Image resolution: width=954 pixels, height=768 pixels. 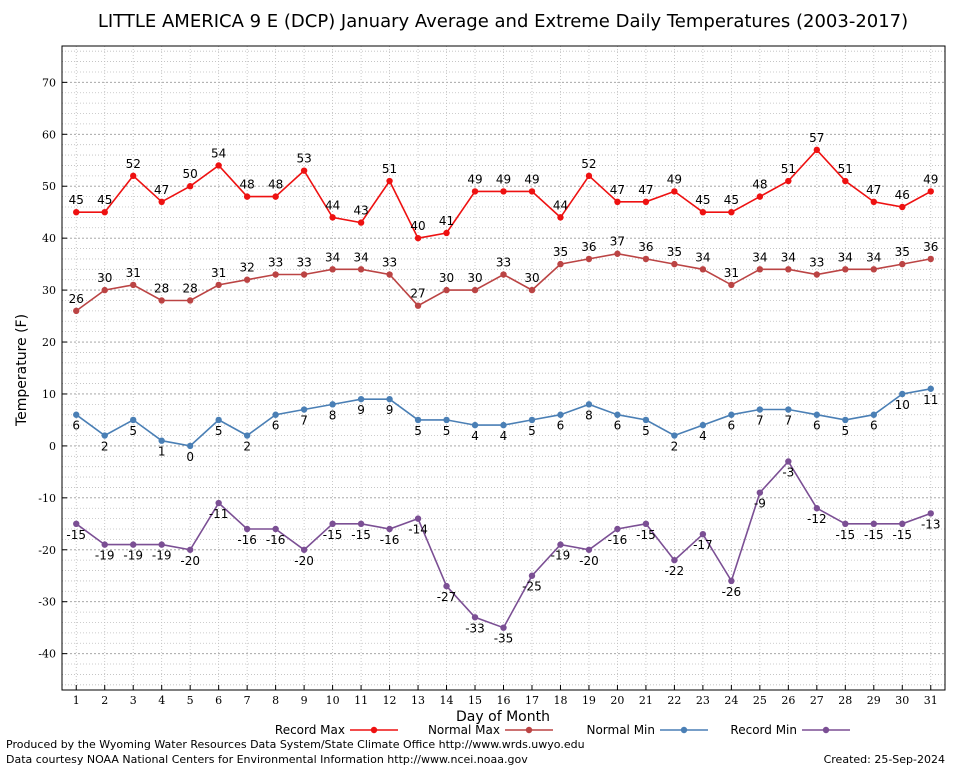 I want to click on x-tick-label: 3, so click(x=133, y=700).